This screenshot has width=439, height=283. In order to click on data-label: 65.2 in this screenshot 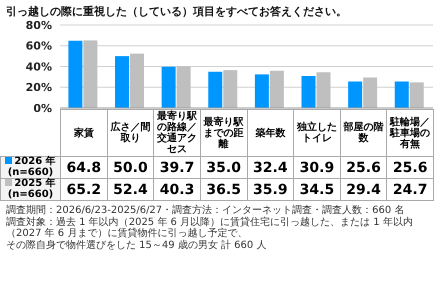, I will do `click(84, 189)`.